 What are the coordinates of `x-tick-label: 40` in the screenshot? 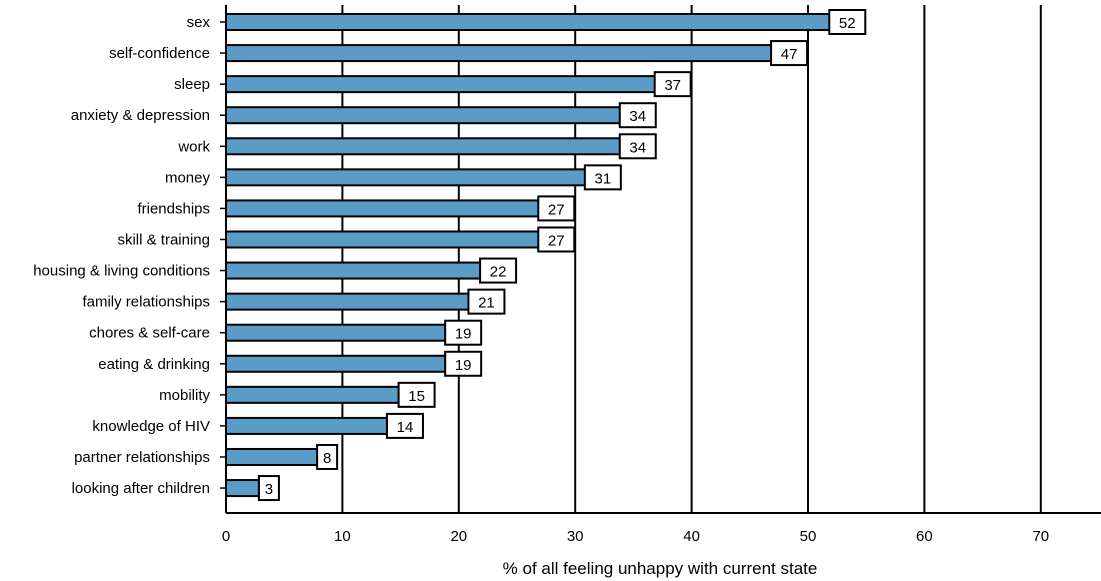 It's located at (691, 536).